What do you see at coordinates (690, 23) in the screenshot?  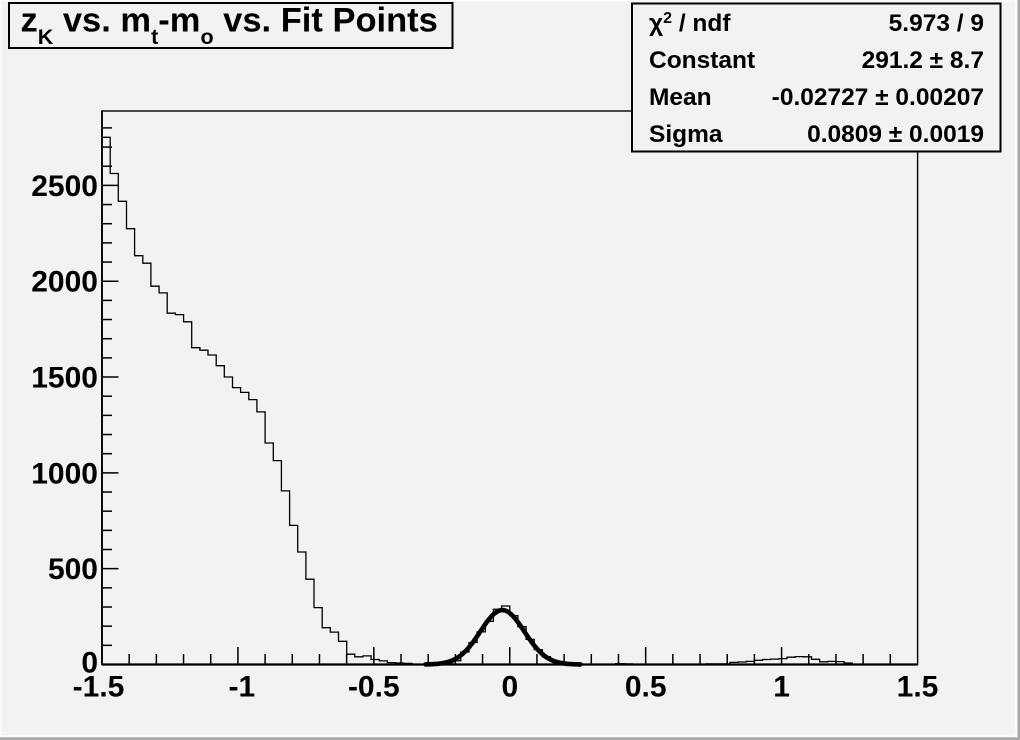 I see `svg-text: χ2 / ndf` at bounding box center [690, 23].